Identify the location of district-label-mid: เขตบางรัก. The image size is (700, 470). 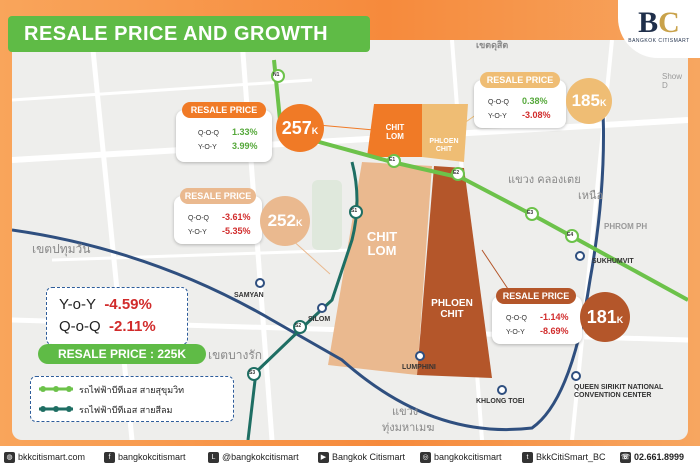
(235, 355).